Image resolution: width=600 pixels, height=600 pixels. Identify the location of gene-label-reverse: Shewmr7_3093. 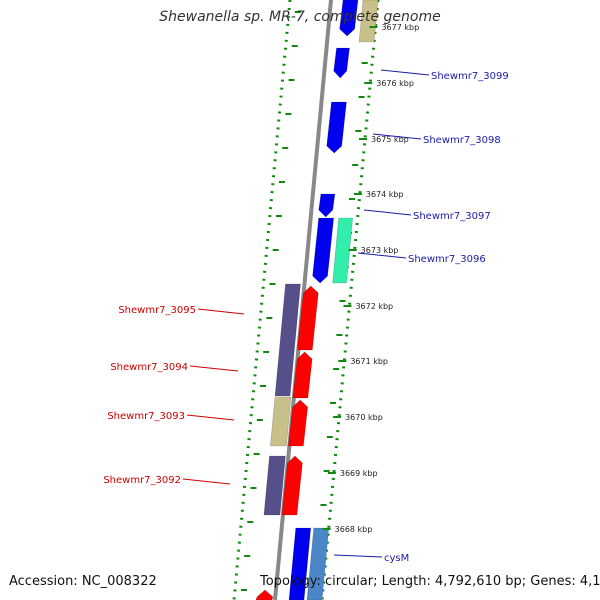
(146, 416).